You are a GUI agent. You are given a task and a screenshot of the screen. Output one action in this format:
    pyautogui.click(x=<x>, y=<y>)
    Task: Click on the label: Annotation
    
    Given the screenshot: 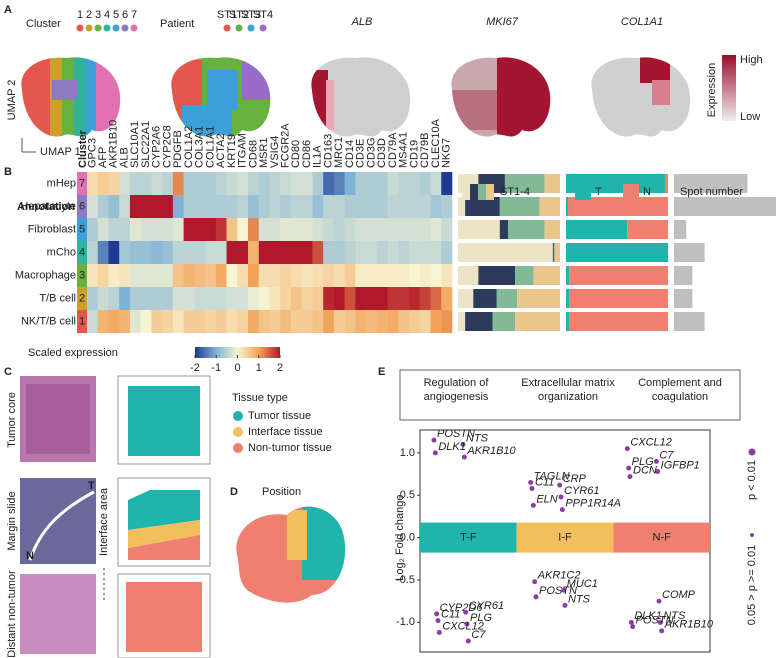 What is the action you would take?
    pyautogui.click(x=46, y=207)
    